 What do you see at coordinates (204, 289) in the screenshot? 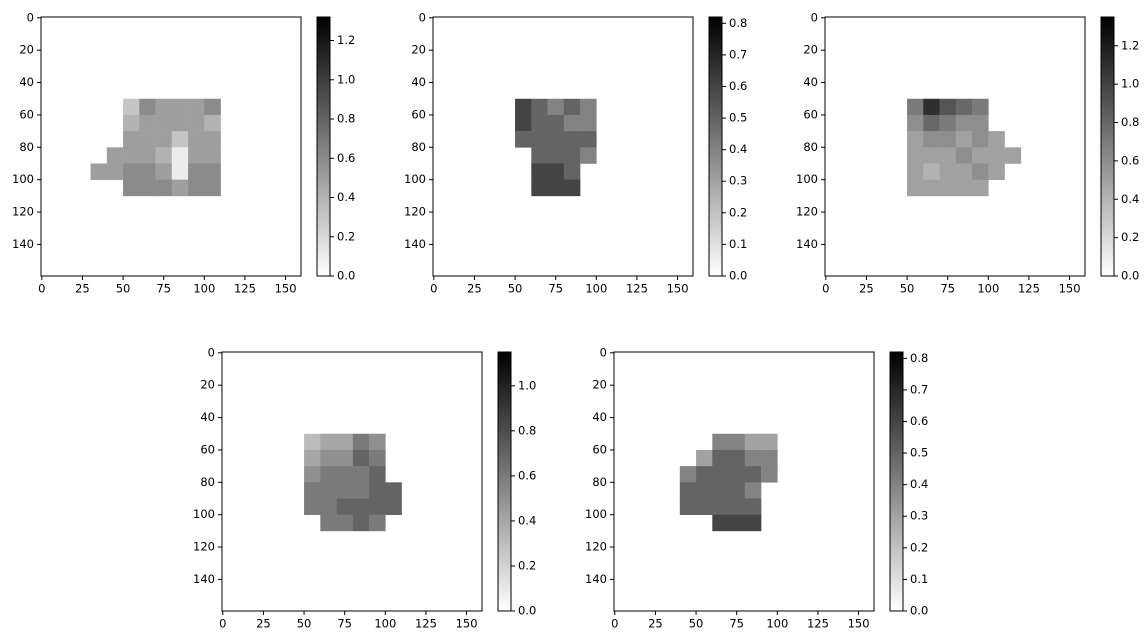
I see `x-tick-label: 100` at bounding box center [204, 289].